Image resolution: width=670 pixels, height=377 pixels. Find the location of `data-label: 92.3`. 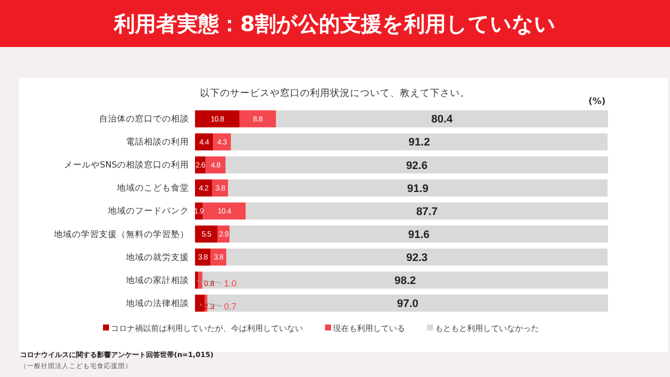

data-label: 92.3 is located at coordinates (417, 258).